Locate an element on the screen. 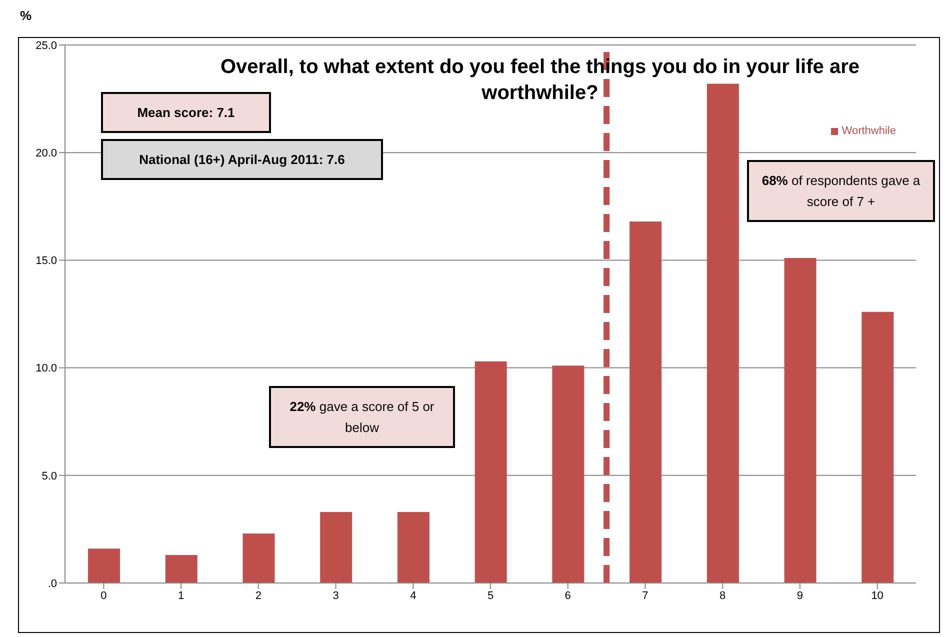  note-box: 68% of respondents gave a score of 7 + is located at coordinates (841, 191).